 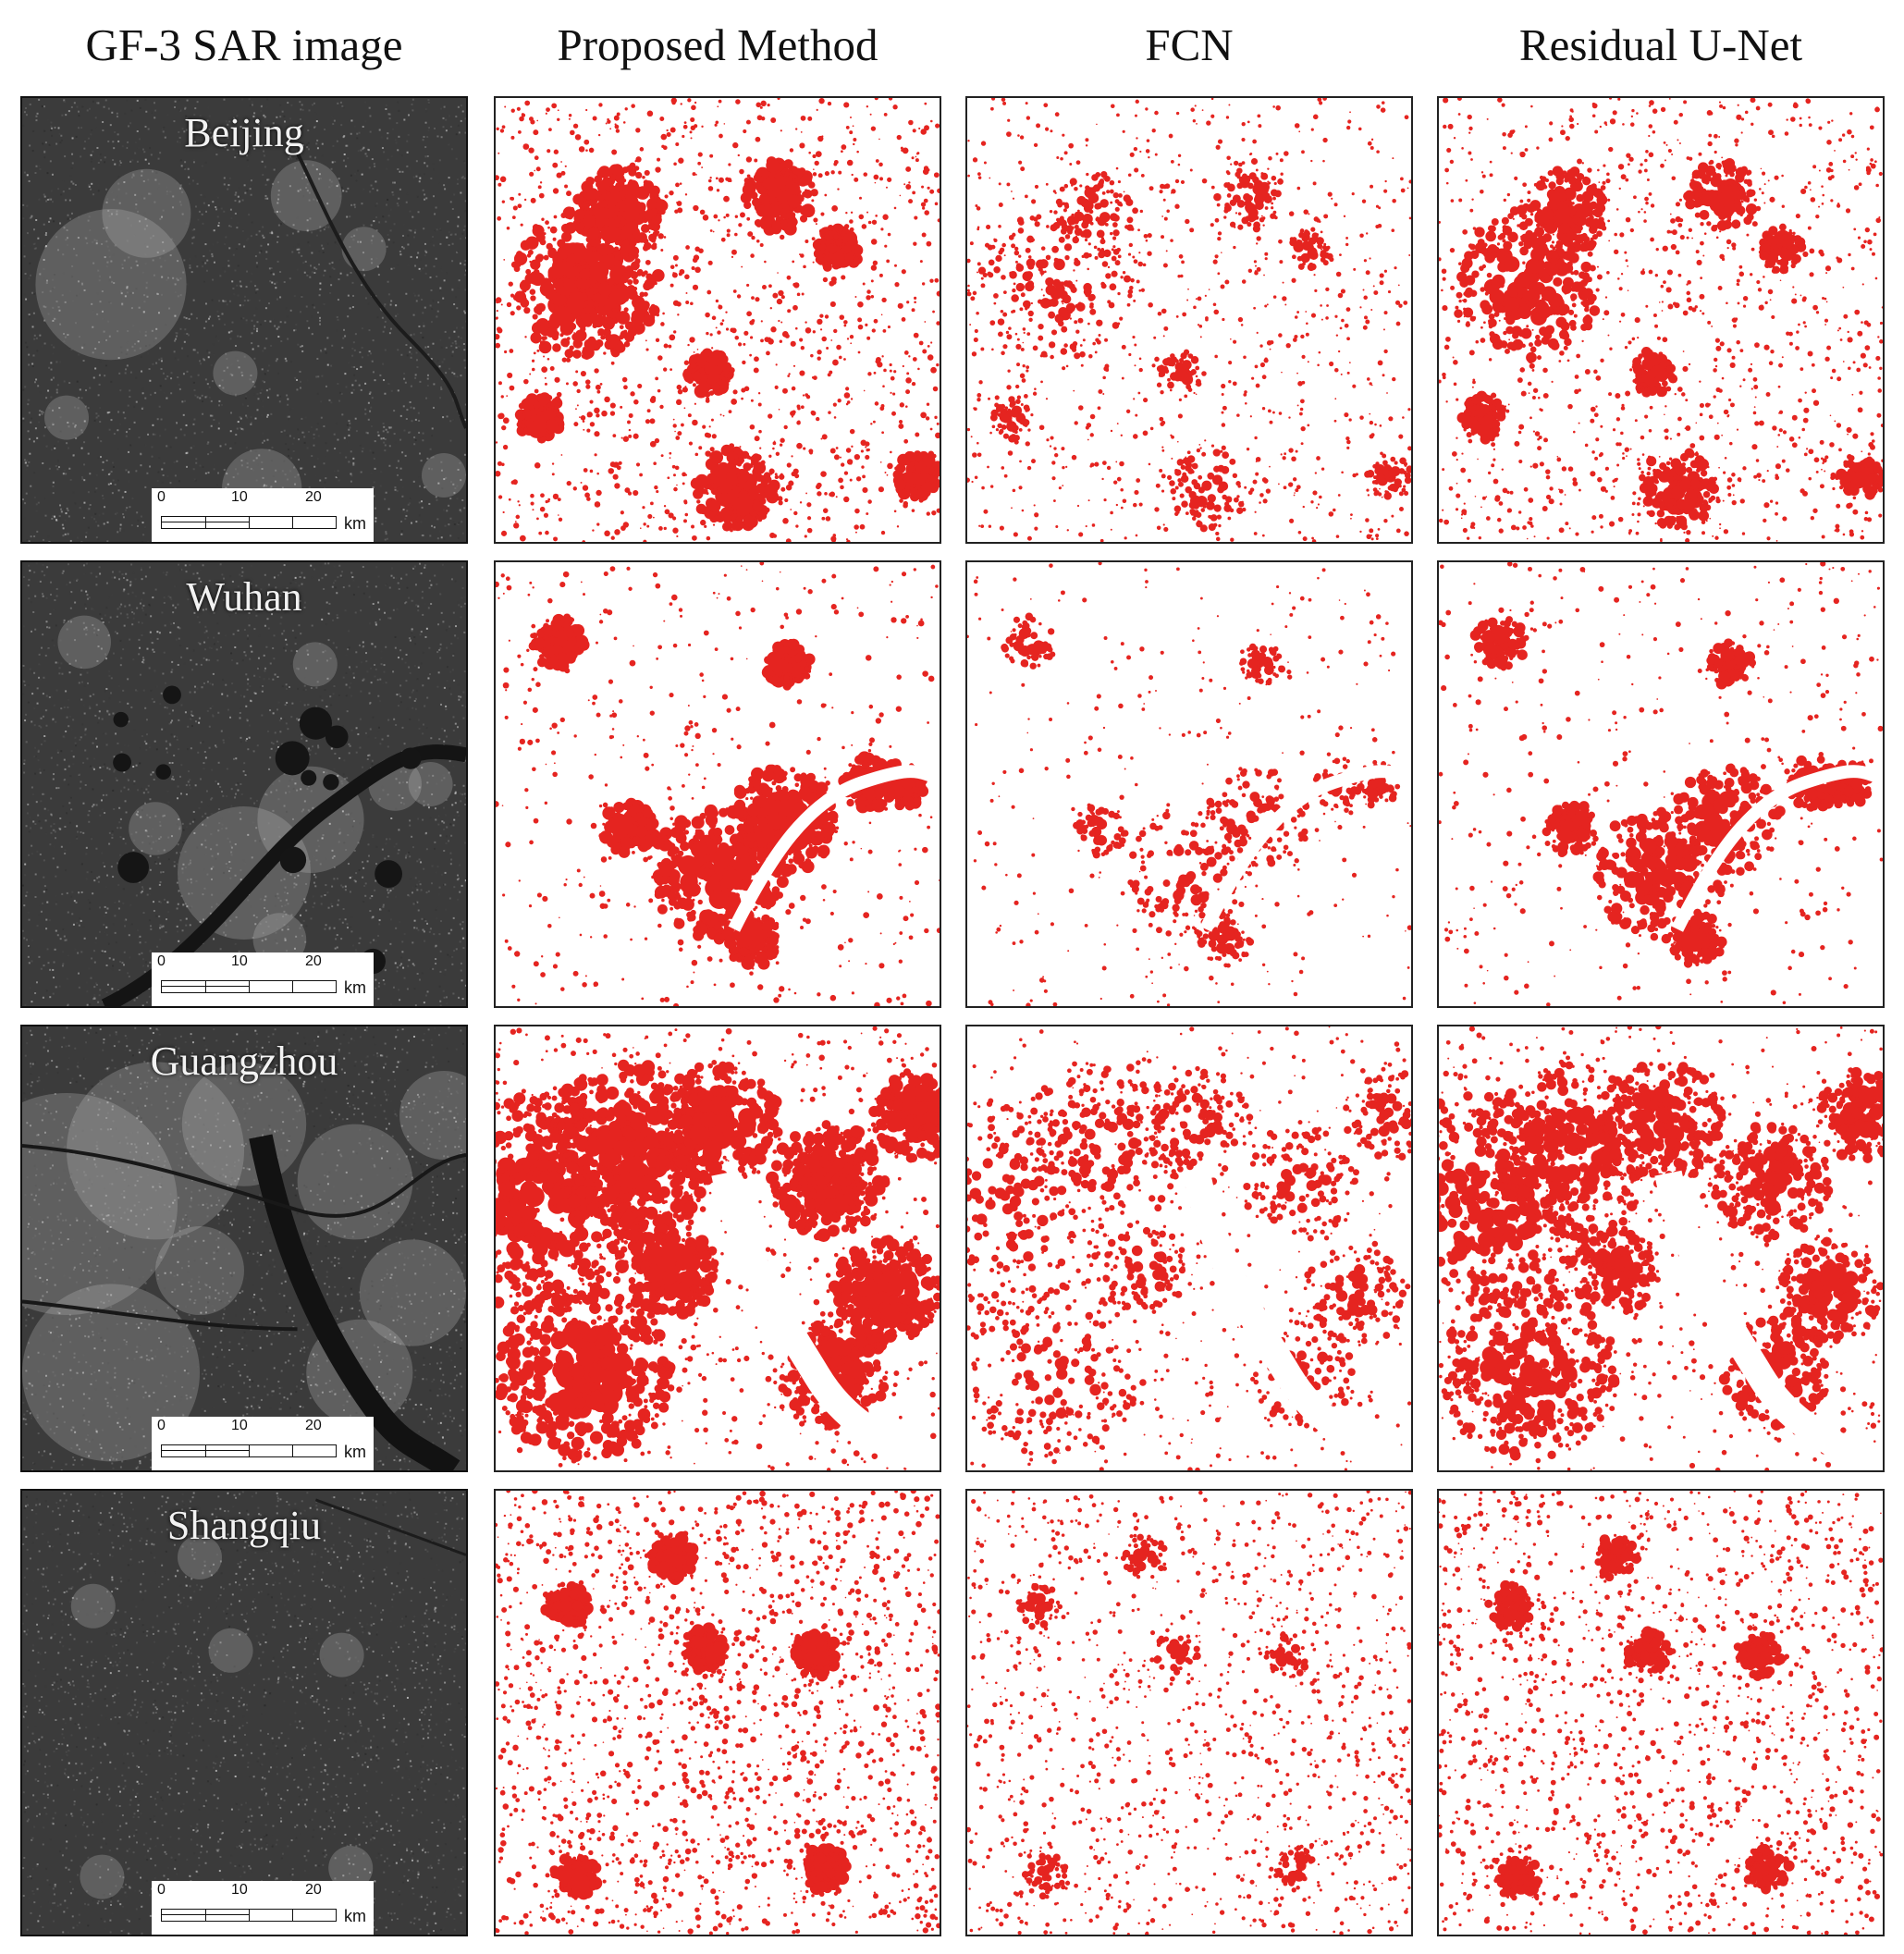 I want to click on sar-image-beijing: Beijing 0 10 20 km, so click(x=244, y=320).